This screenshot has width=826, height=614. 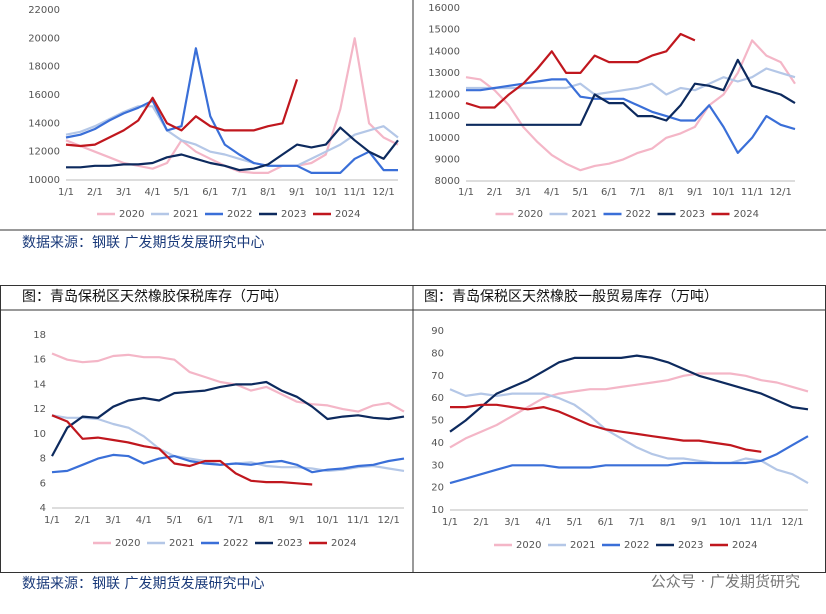 What do you see at coordinates (447, 159) in the screenshot?
I see `y-tick-label: 9000` at bounding box center [447, 159].